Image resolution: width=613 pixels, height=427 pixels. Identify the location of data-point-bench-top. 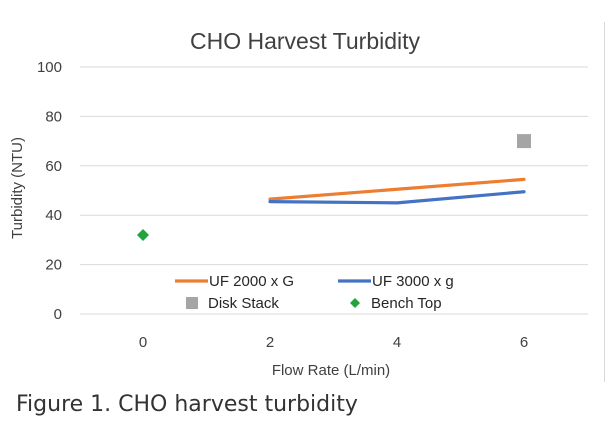
(143, 234).